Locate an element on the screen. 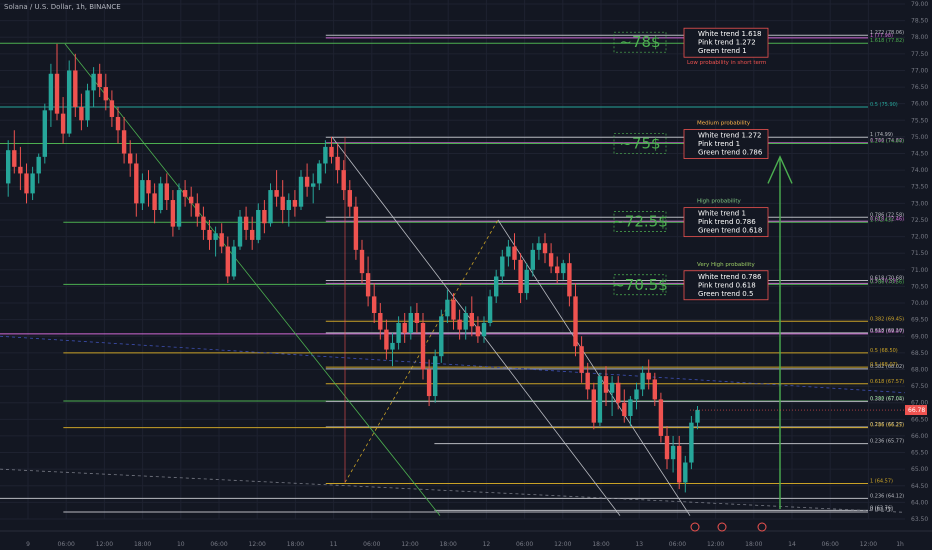  fib-level-label: 0.5 (68.50) is located at coordinates (884, 351).